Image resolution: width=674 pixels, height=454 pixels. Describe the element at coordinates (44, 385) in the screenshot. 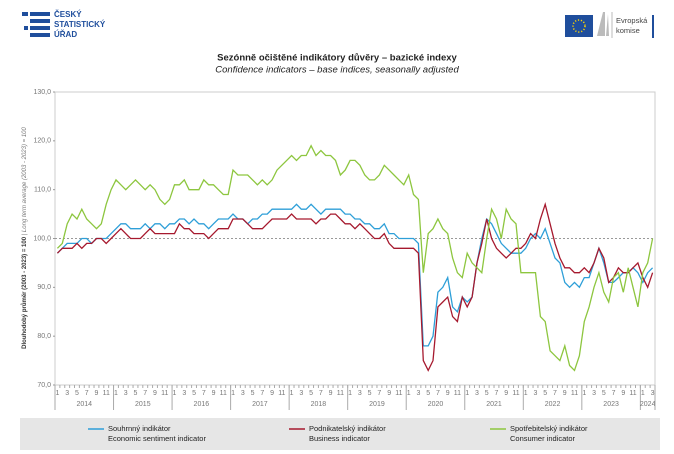

I see `y-tick-label: 70,0` at that location.